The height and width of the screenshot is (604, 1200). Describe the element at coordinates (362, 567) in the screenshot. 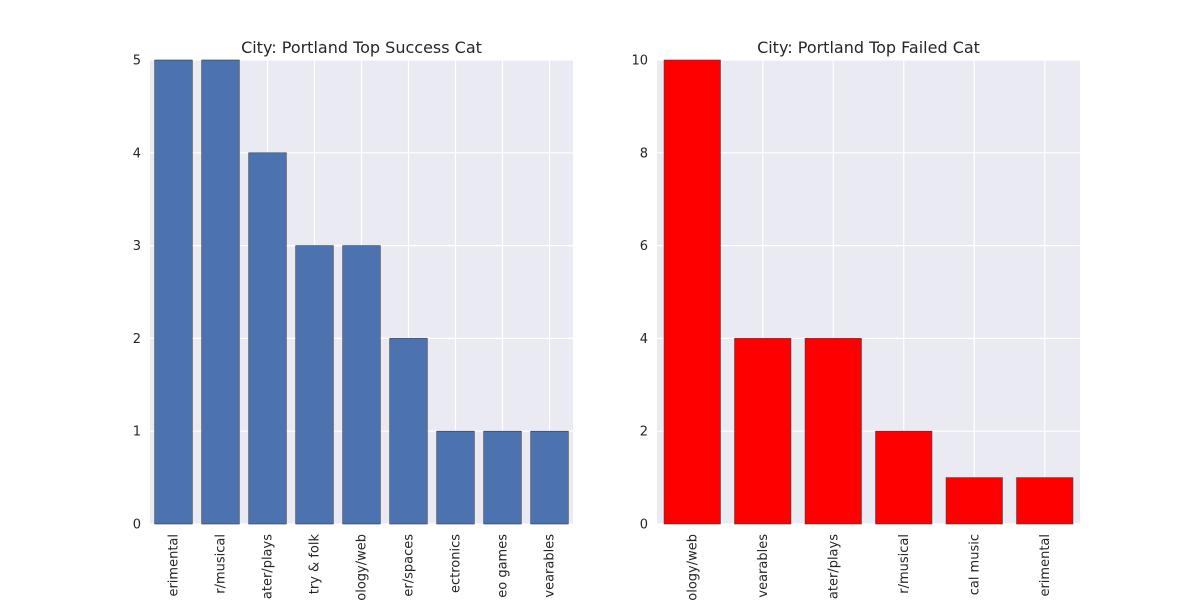

I see `success-x-tick-label: ology/web` at that location.